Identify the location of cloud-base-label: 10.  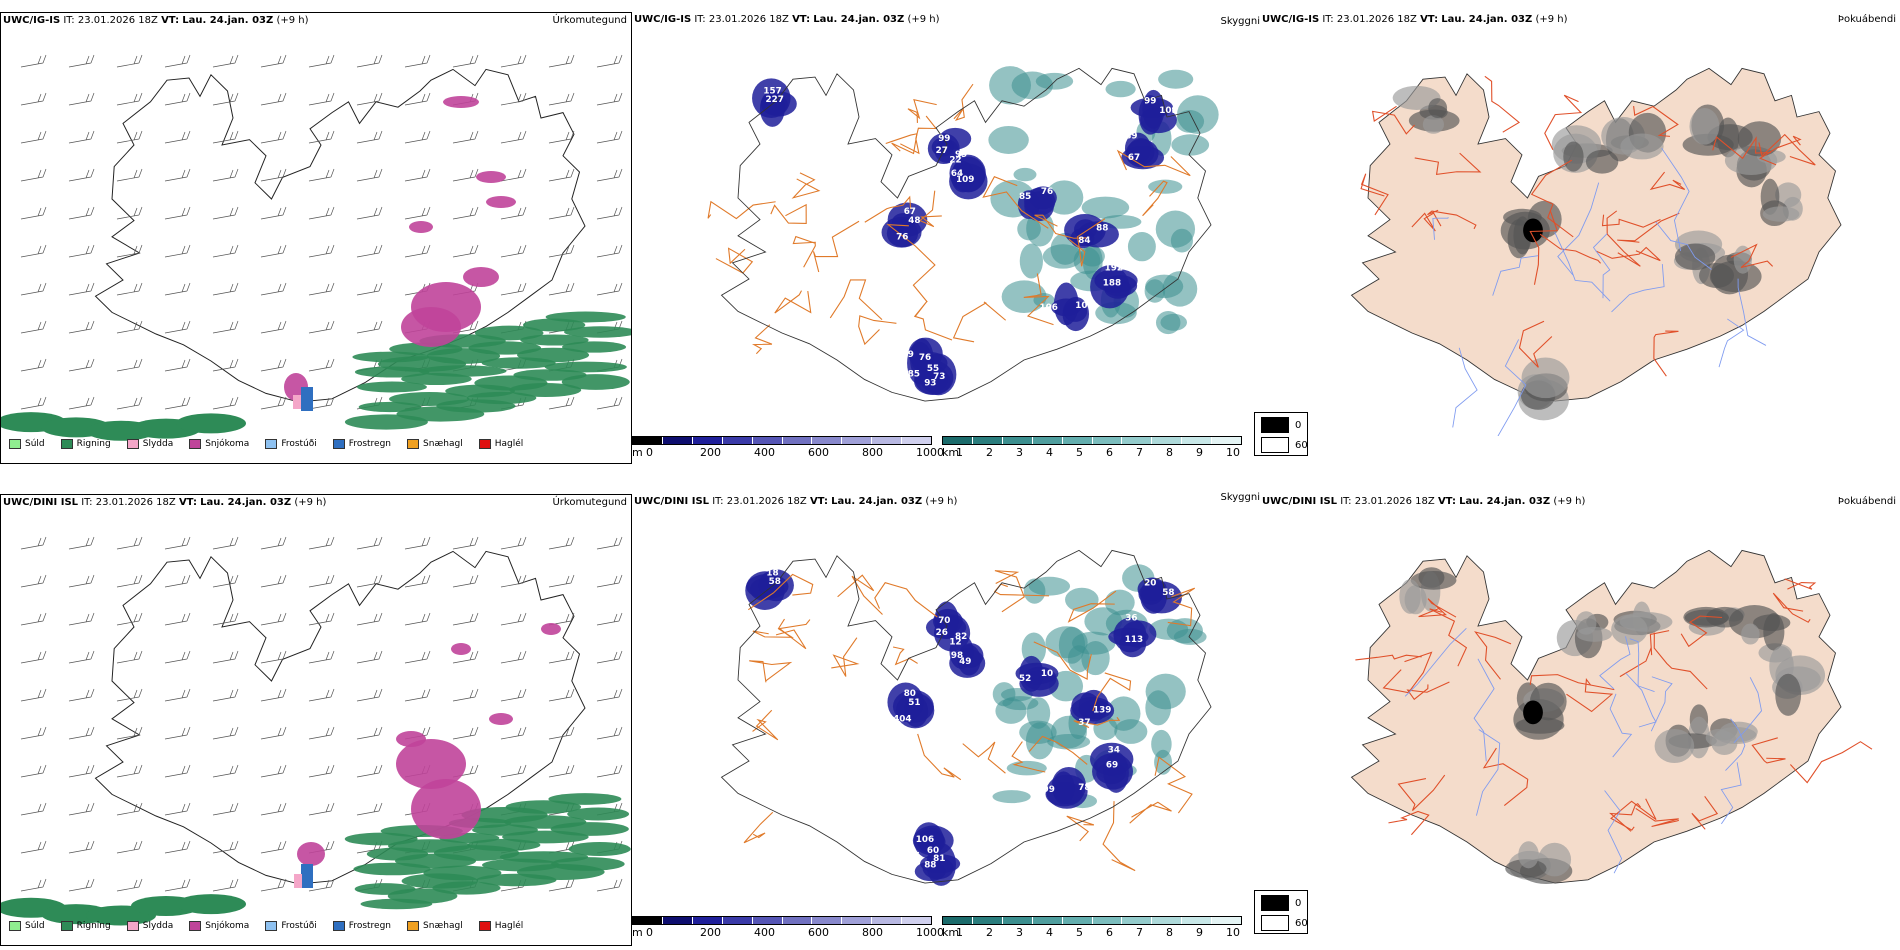
(1047, 674).